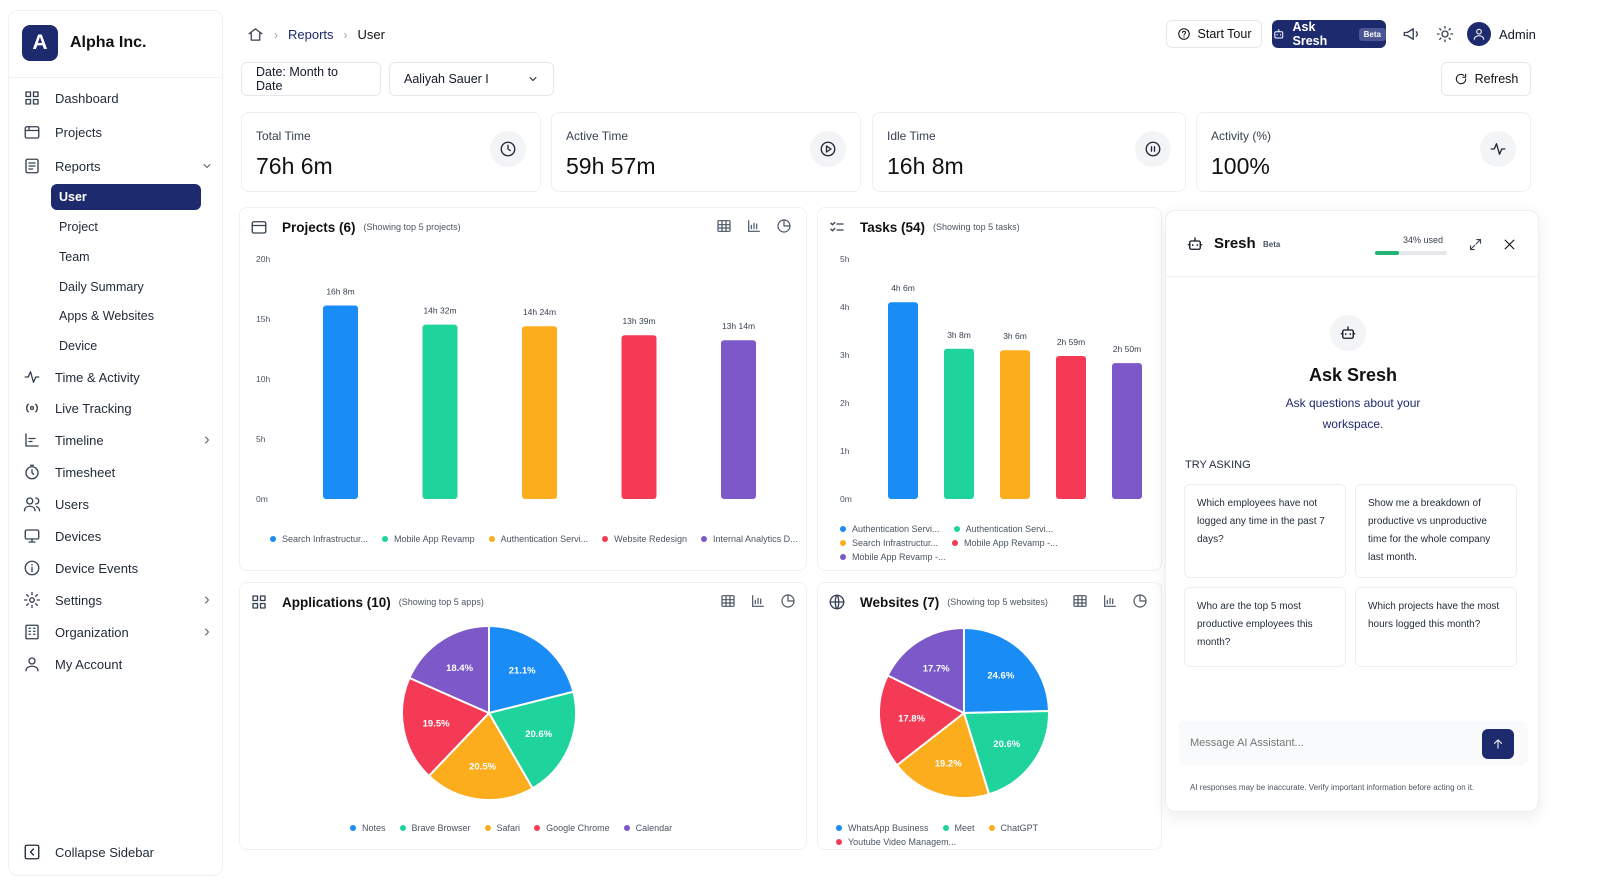 Image resolution: width=1600 pixels, height=890 pixels. I want to click on sidebar-subitem-daily-summary: Daily Summary, so click(101, 287).